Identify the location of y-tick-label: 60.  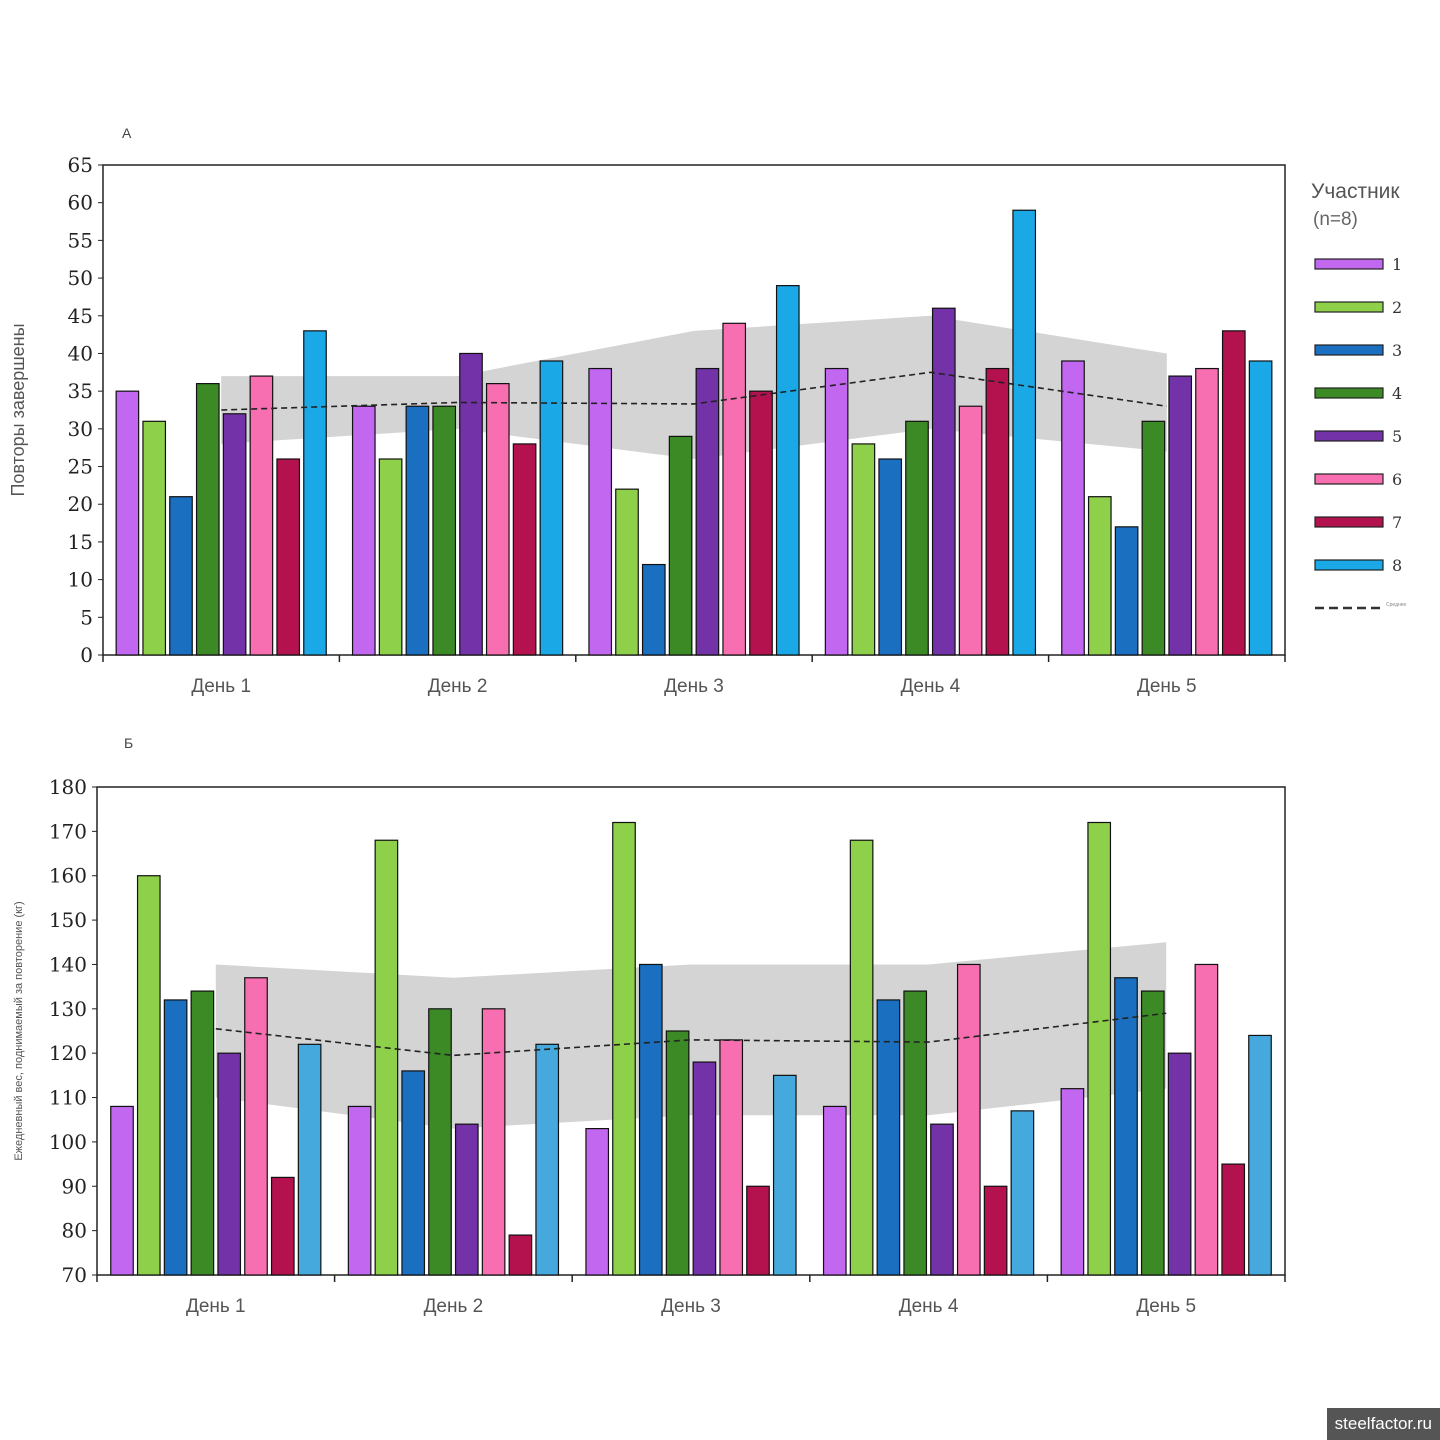
(80, 203).